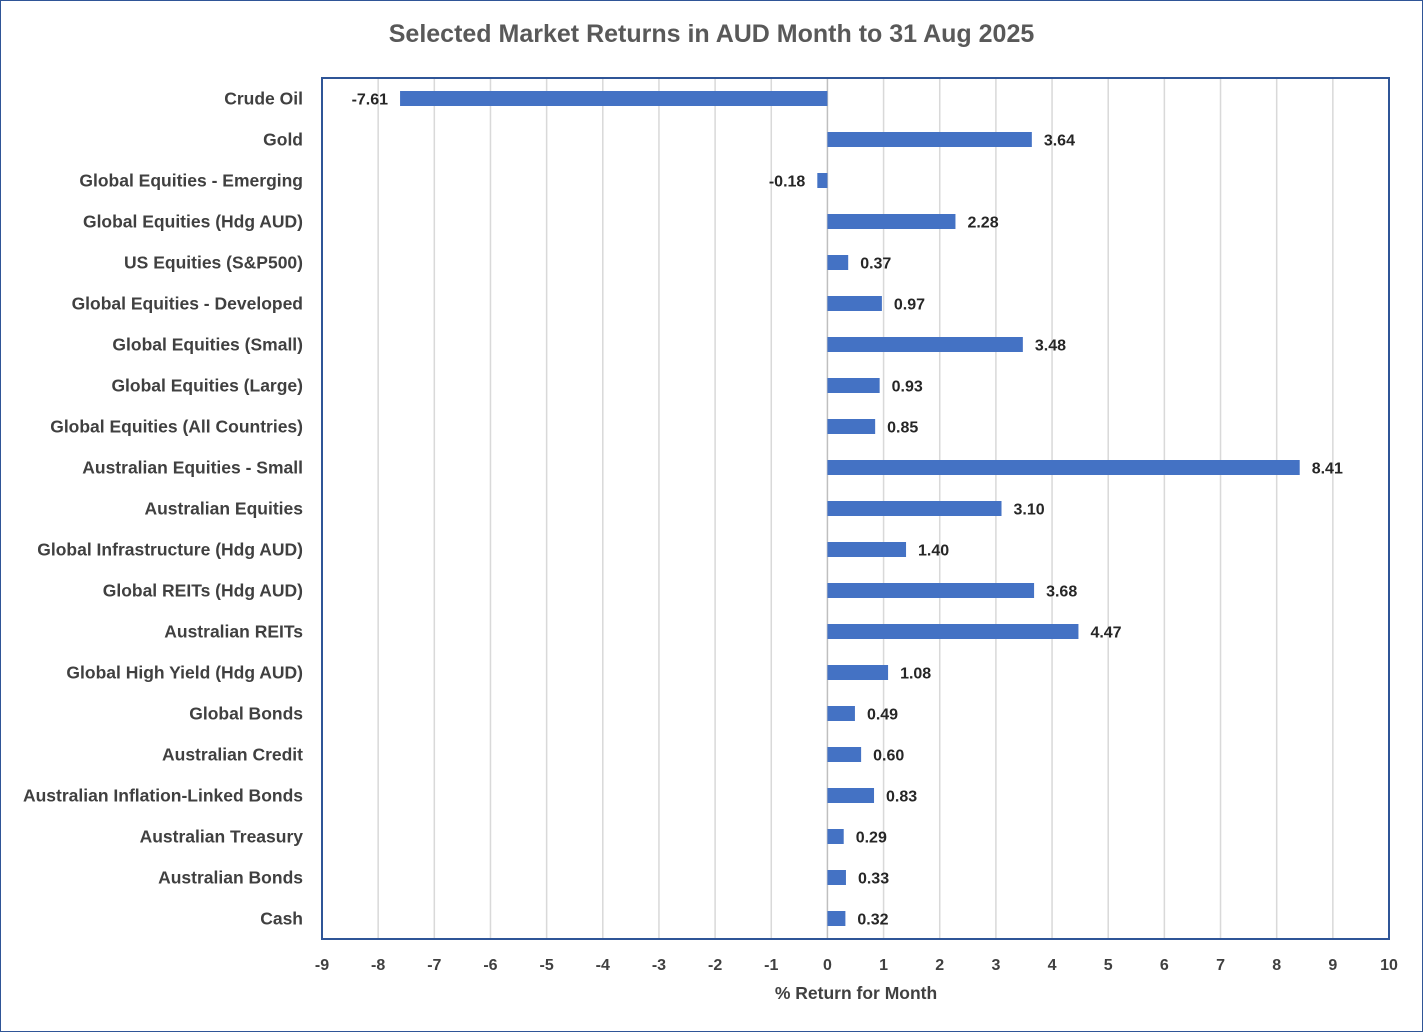  I want to click on x-tick-label: -1, so click(771, 965).